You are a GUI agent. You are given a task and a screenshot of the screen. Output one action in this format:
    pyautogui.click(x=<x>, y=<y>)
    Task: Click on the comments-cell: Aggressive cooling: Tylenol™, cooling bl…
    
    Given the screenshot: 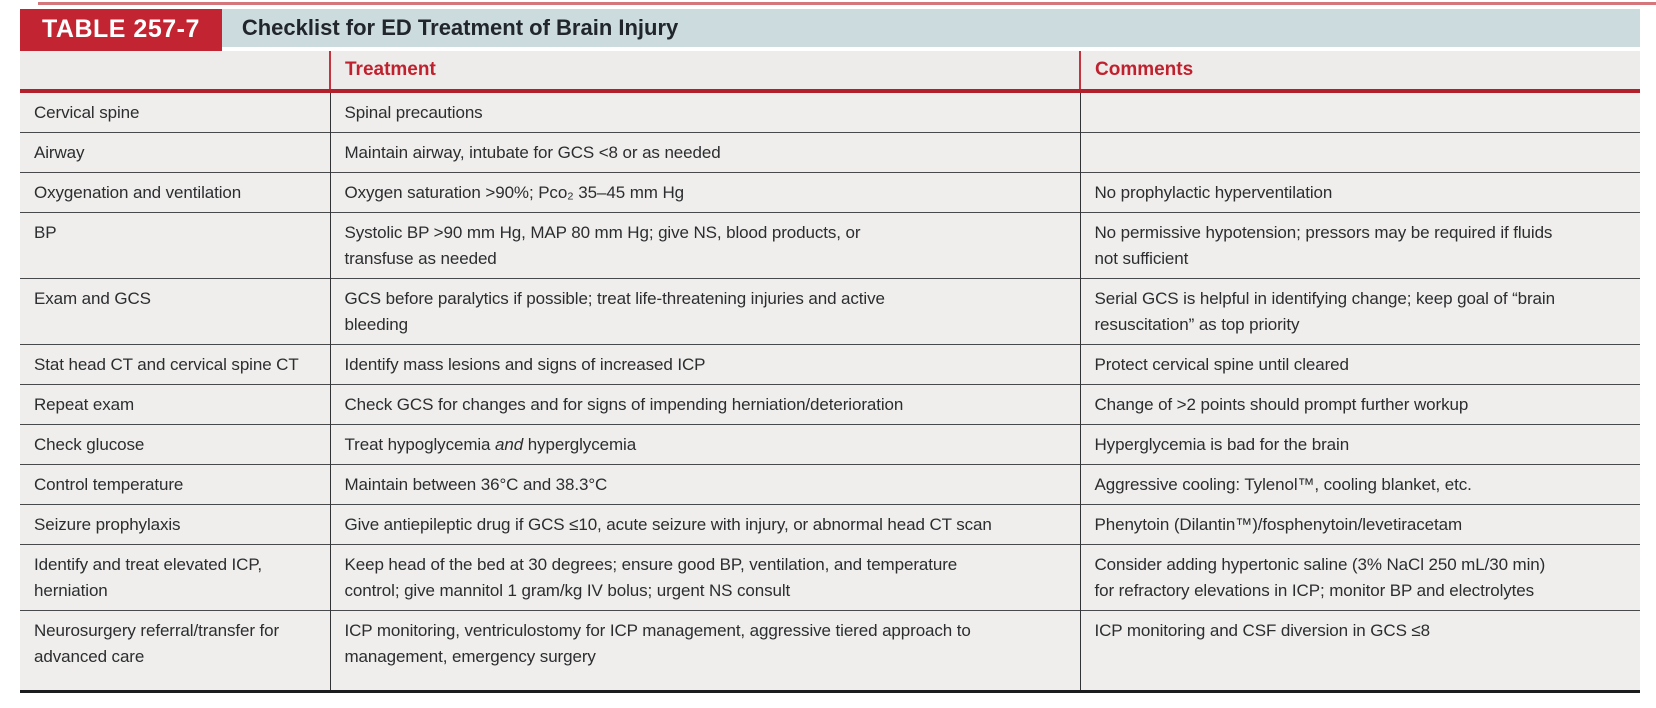 What is the action you would take?
    pyautogui.click(x=1359, y=484)
    